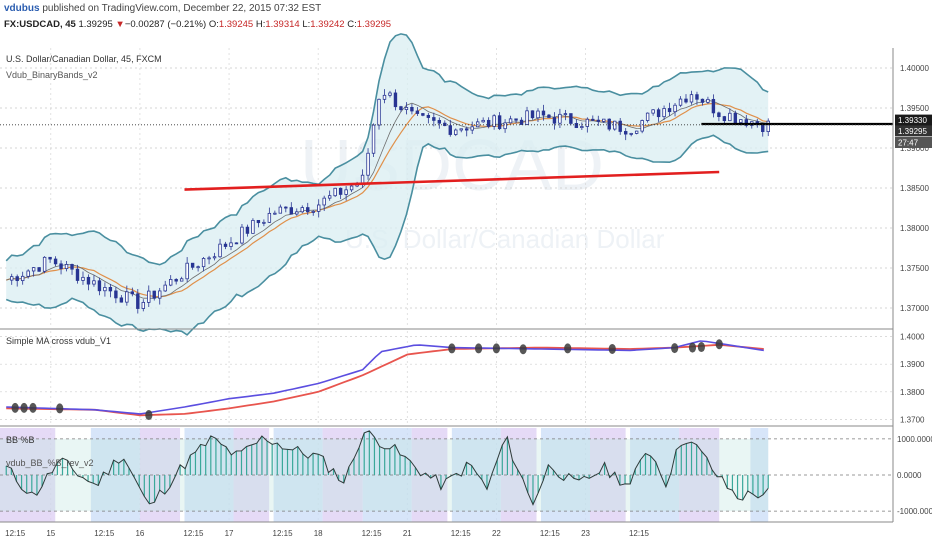 The height and width of the screenshot is (550, 932). What do you see at coordinates (914, 511) in the screenshot?
I see `bb-tick-label: -1000.0000` at bounding box center [914, 511].